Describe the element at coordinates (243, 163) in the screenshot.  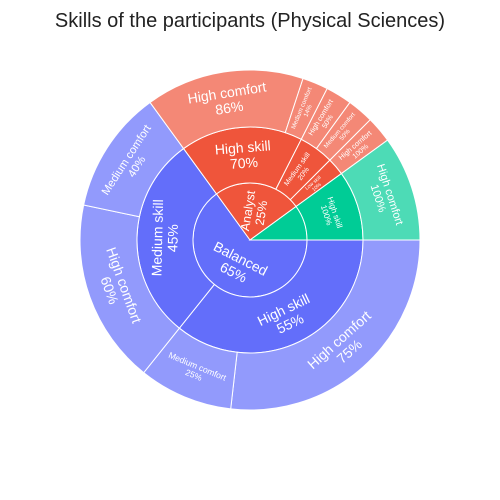
I see `segment-analyst-high-skill-0-percent: 70%` at that location.